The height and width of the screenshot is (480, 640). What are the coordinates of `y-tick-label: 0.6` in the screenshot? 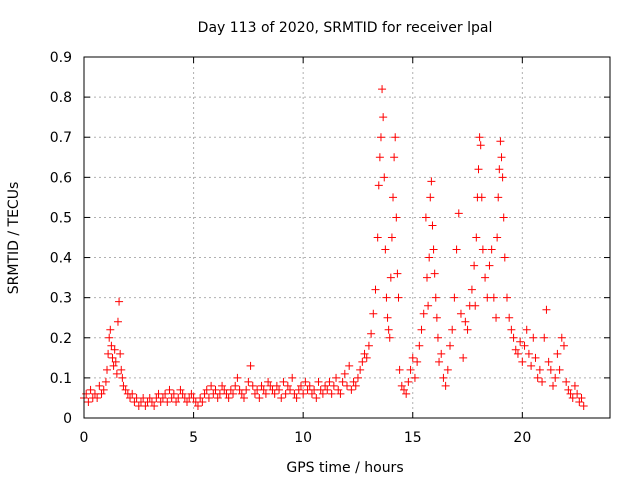 It's located at (61, 178).